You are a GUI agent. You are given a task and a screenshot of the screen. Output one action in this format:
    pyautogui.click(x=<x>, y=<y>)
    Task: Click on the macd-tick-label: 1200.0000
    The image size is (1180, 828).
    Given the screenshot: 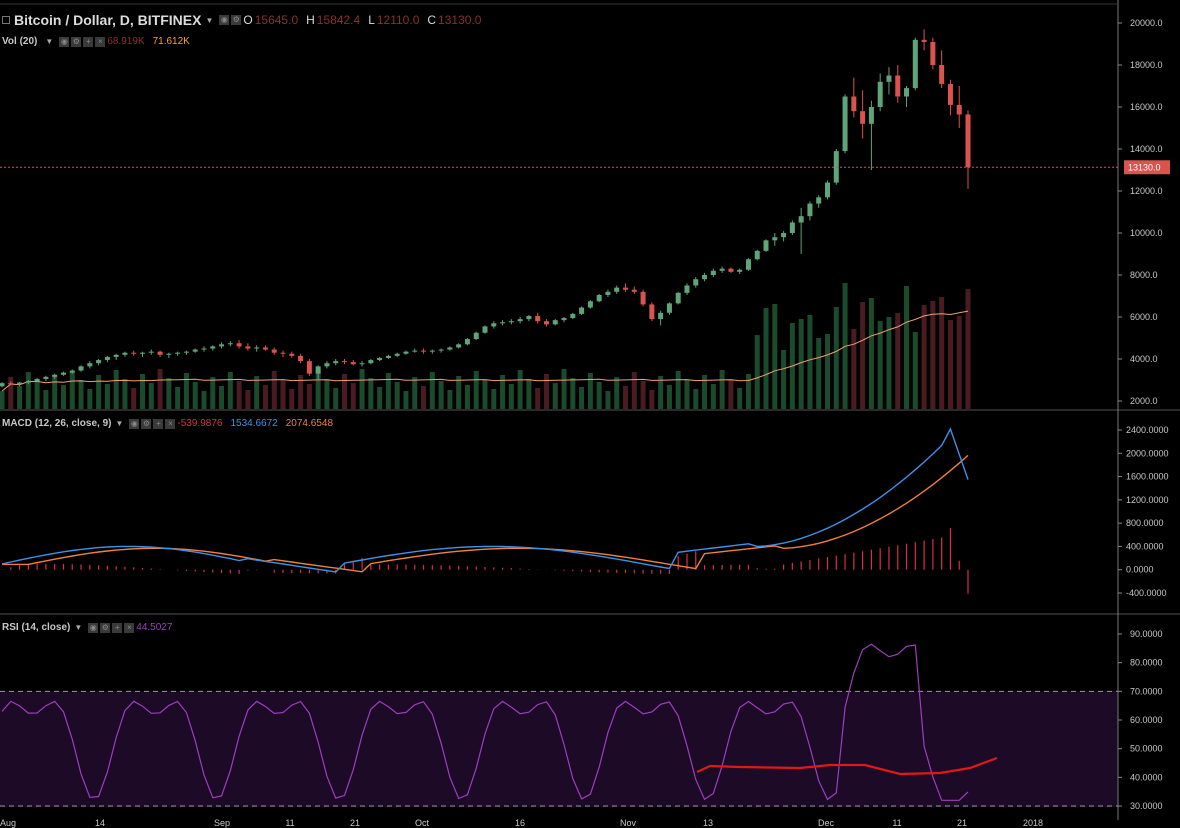 What is the action you would take?
    pyautogui.click(x=1147, y=500)
    